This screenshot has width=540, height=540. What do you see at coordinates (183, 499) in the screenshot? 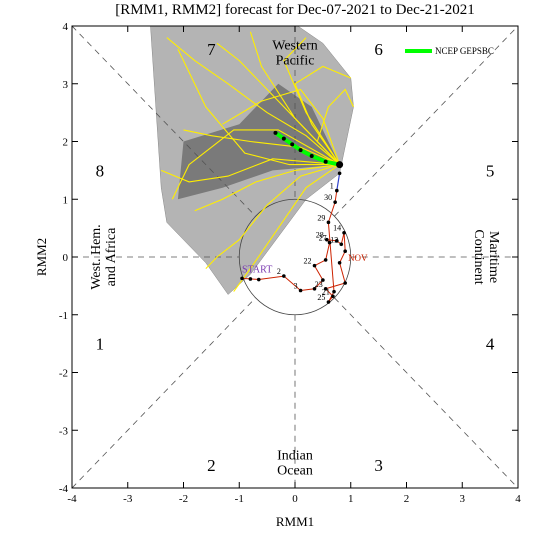
I see `x-tick-label: -2` at bounding box center [183, 499].